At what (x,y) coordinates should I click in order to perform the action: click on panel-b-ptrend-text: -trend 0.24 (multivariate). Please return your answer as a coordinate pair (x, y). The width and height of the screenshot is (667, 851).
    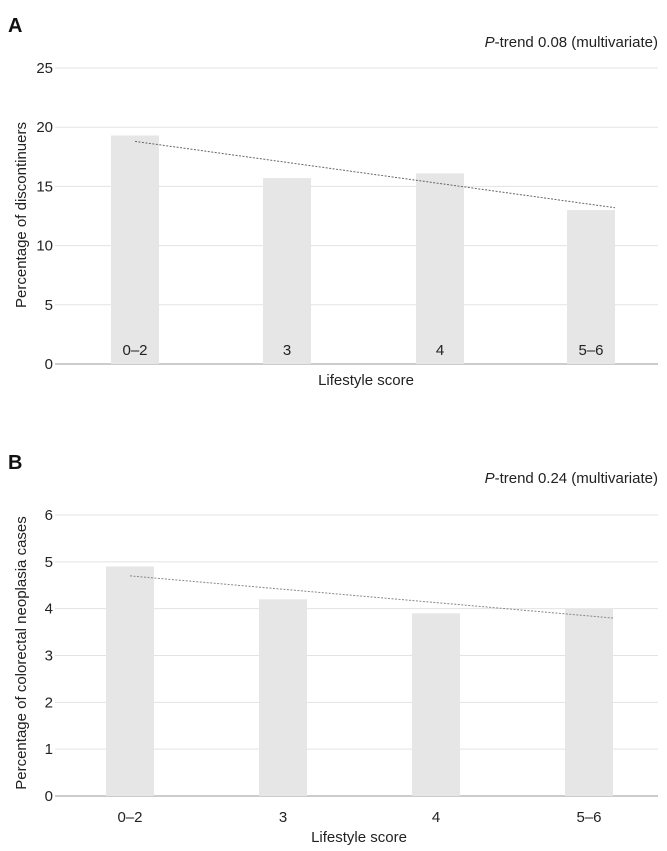
    Looking at the image, I should click on (576, 478).